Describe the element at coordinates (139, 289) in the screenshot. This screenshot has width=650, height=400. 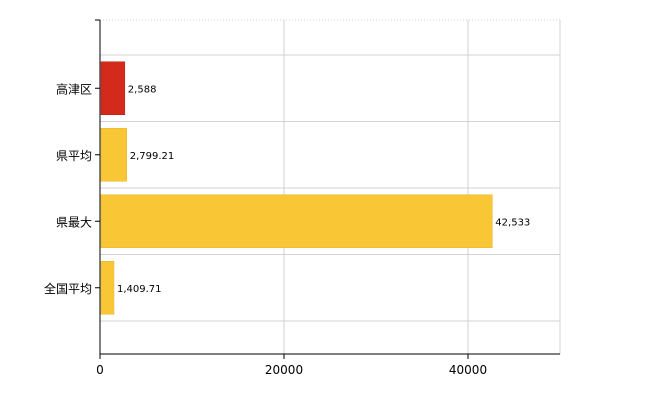
I see `bar-value-label: 1,409.71` at that location.